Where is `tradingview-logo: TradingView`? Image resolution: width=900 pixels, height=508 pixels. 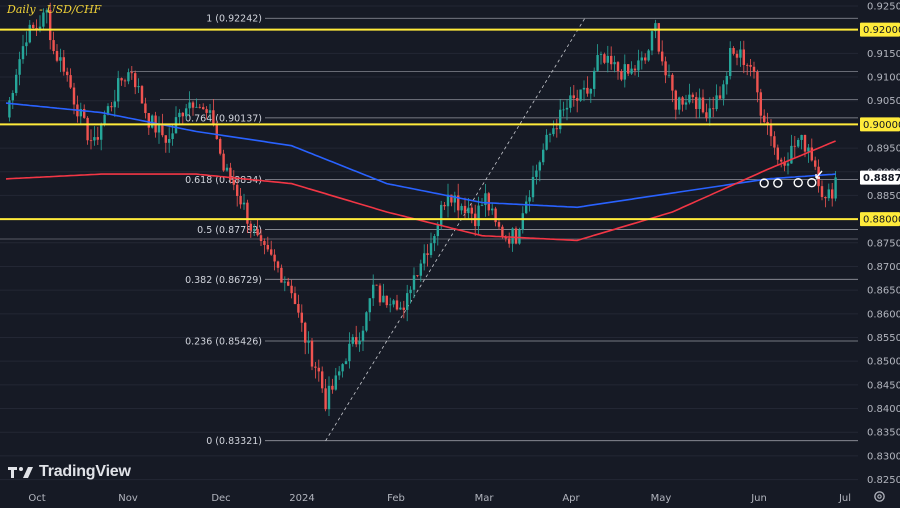 tradingview-logo: TradingView is located at coordinates (69, 472).